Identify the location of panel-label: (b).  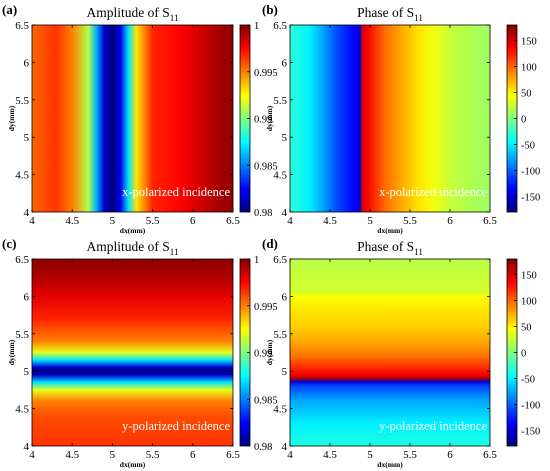
(270, 9).